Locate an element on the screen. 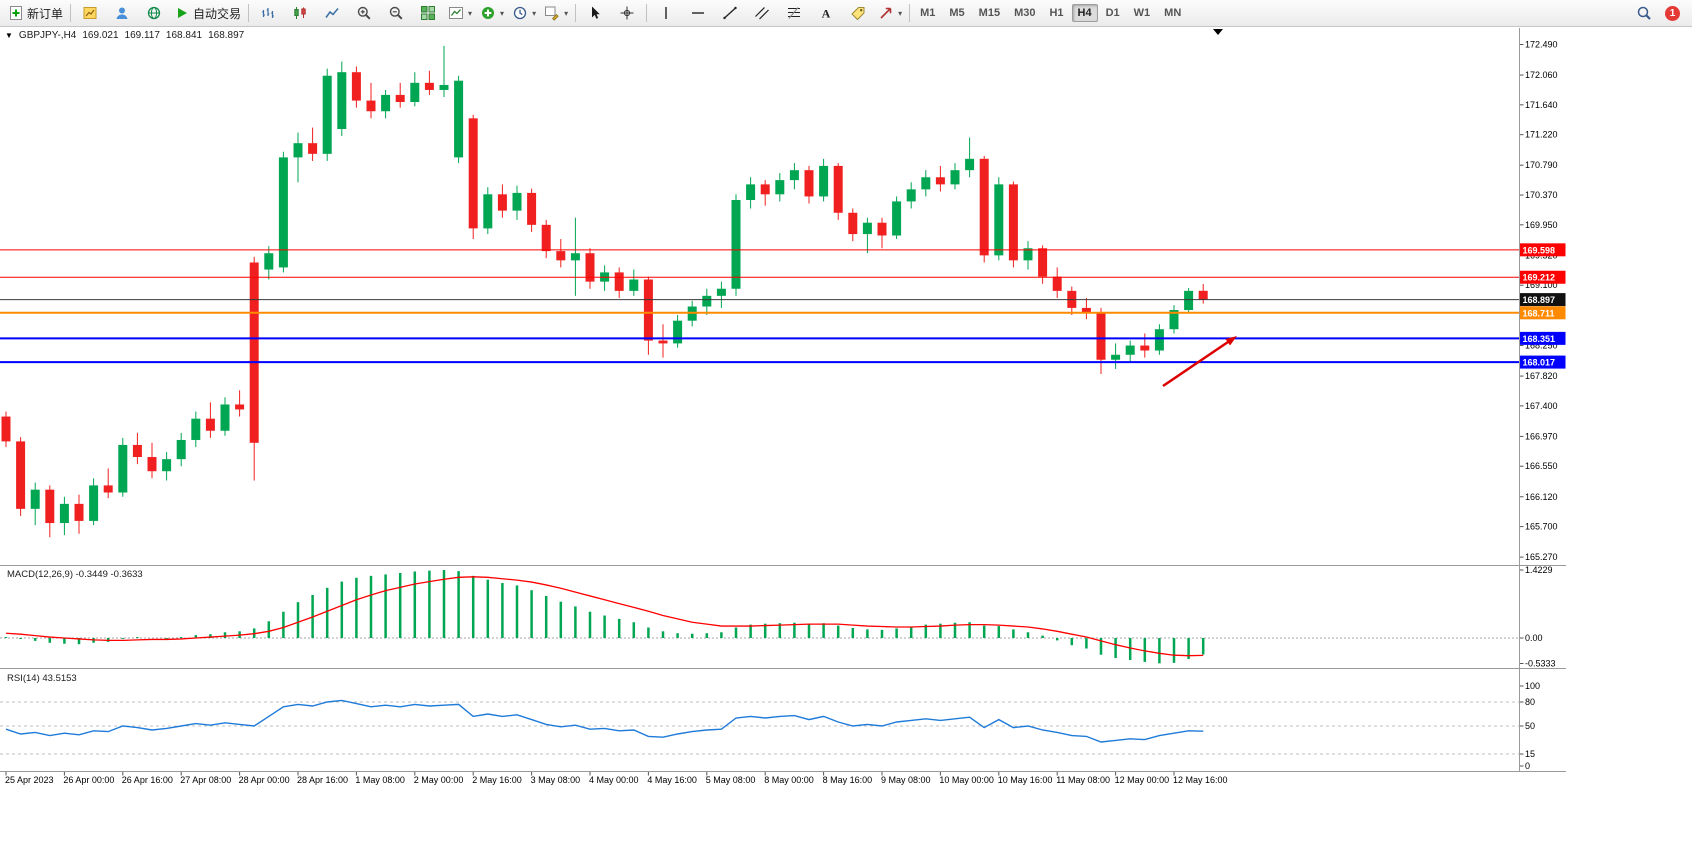  button-label: 自动交易 is located at coordinates (217, 13).